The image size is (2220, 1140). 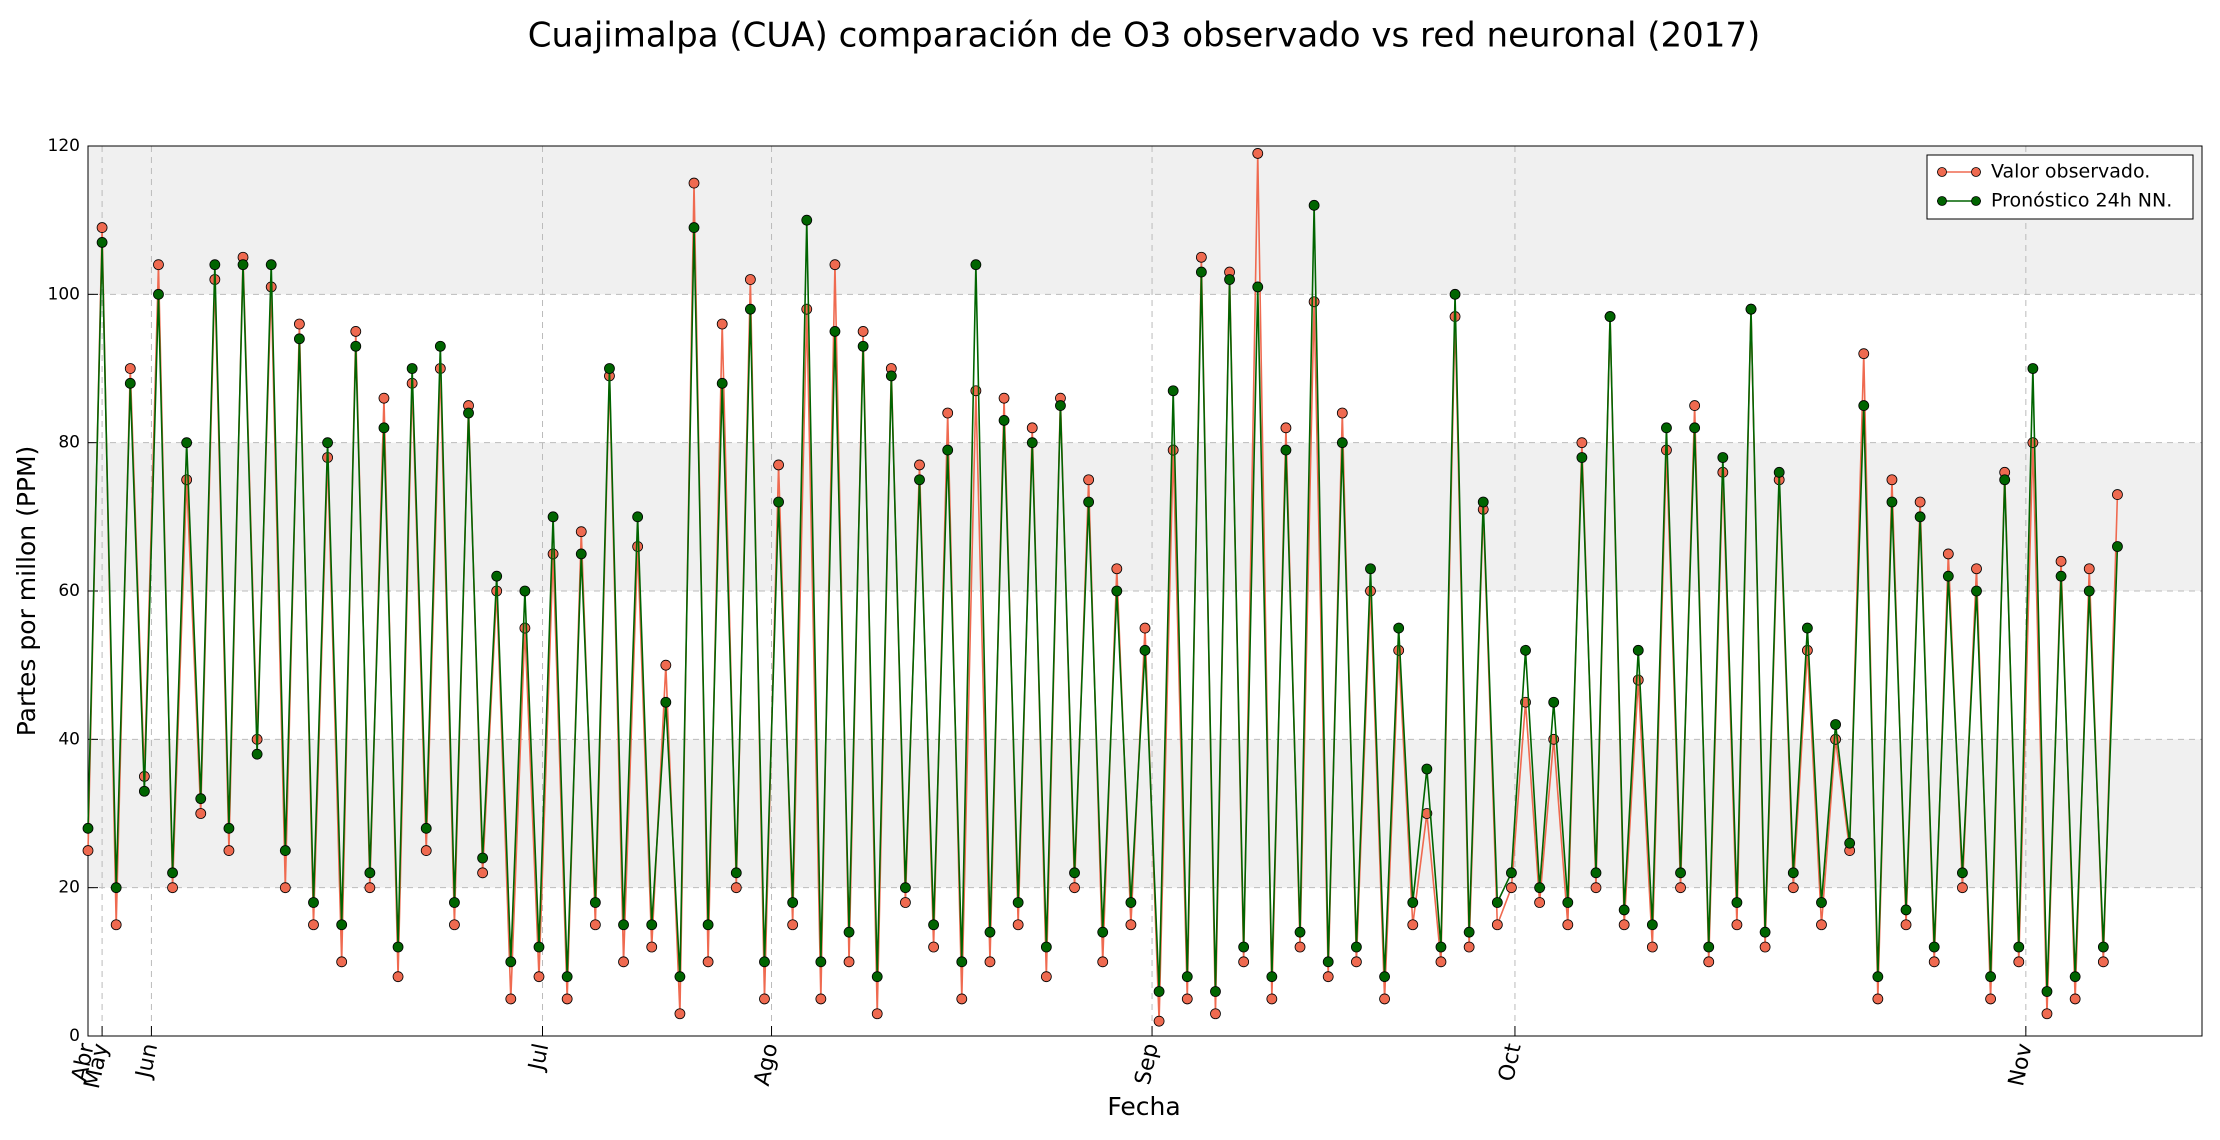 I want to click on x-tick-label: Jul, so click(x=539, y=1057).